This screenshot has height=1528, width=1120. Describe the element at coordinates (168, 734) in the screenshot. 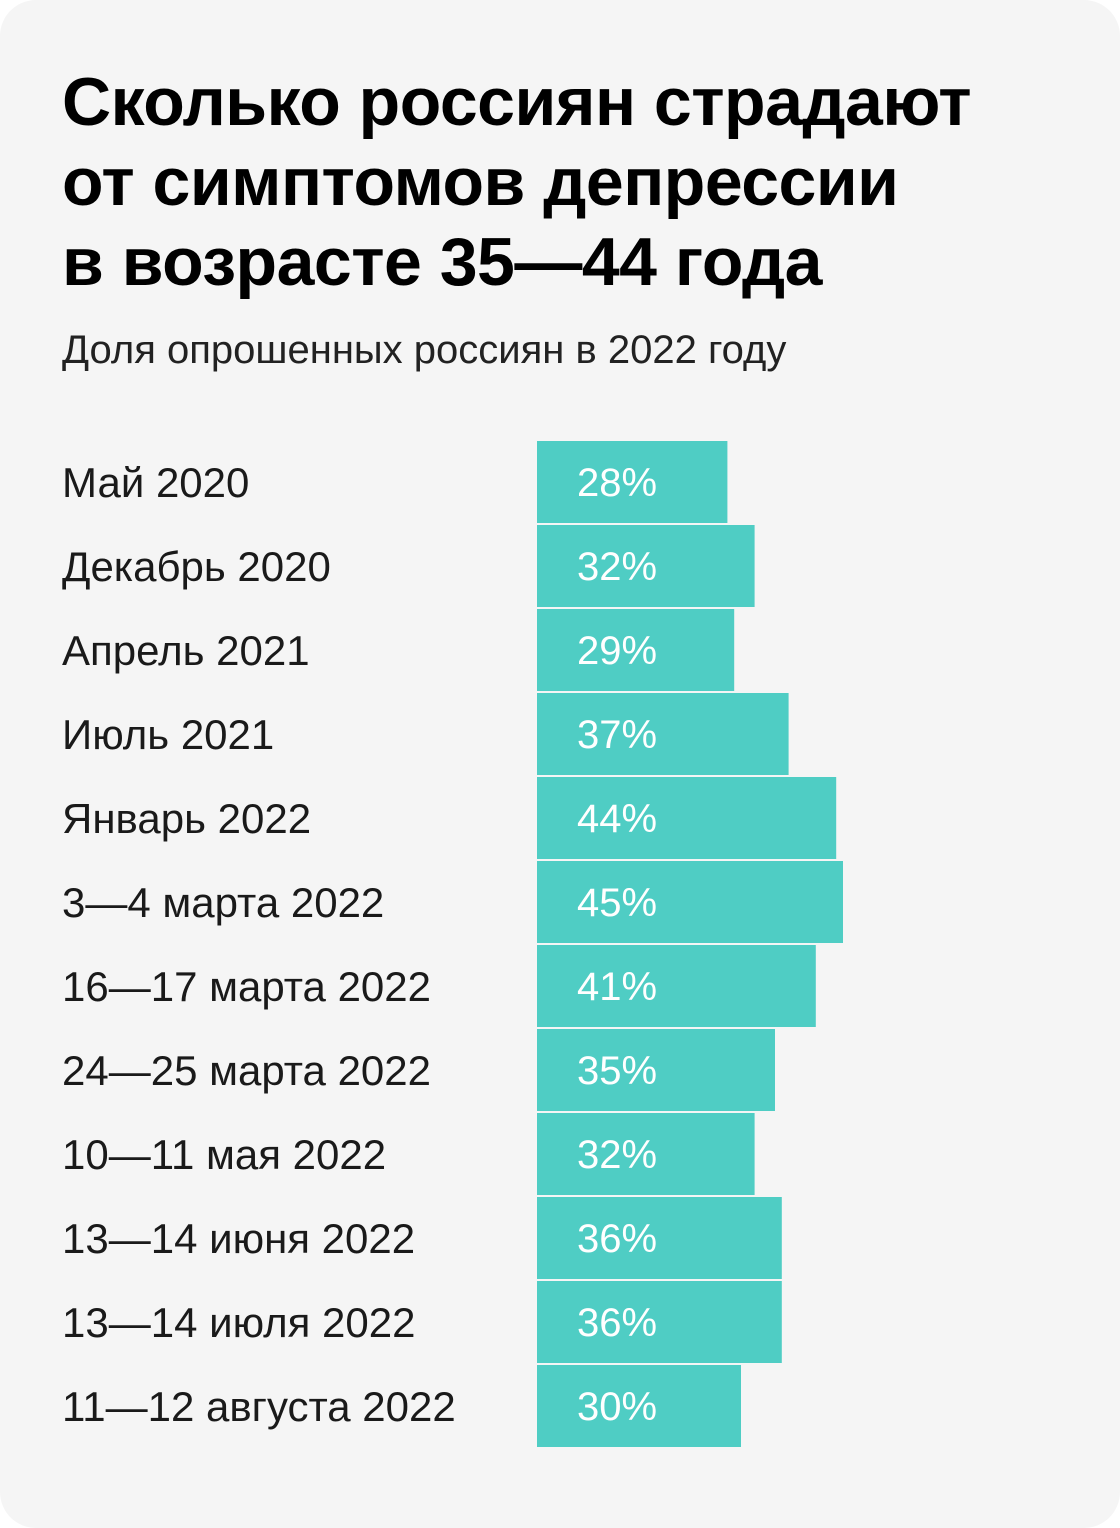

I see `category-label: Июль 2021` at that location.